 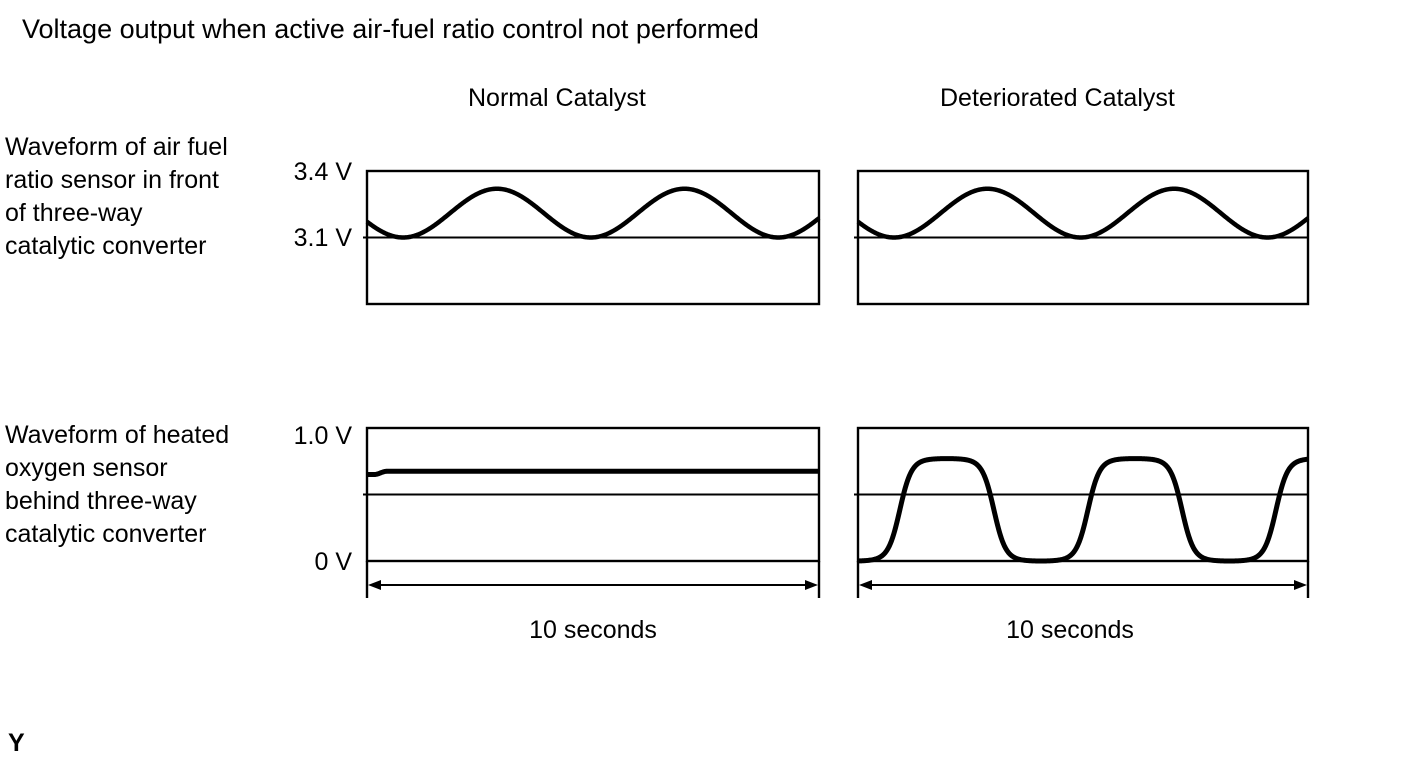 I want to click on chart-front-af-sensor-deteriorated, so click(x=1083, y=240).